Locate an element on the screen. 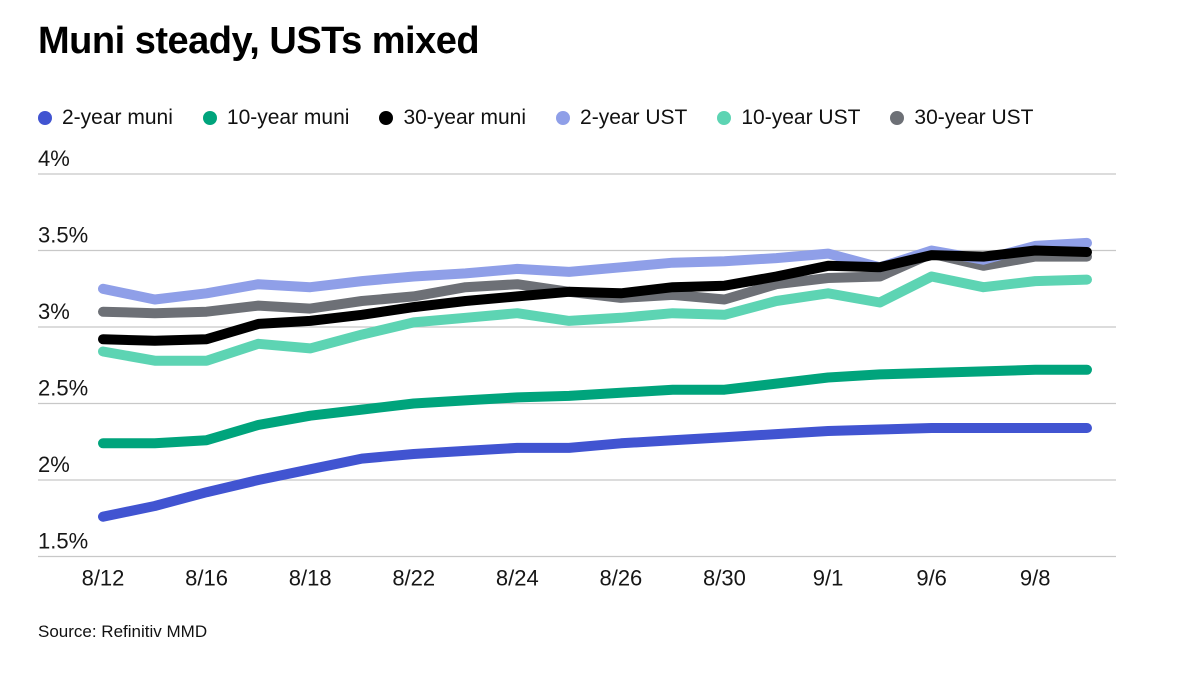 The image size is (1200, 675). page-title: Muni steady, USTs mixed is located at coordinates (259, 41).